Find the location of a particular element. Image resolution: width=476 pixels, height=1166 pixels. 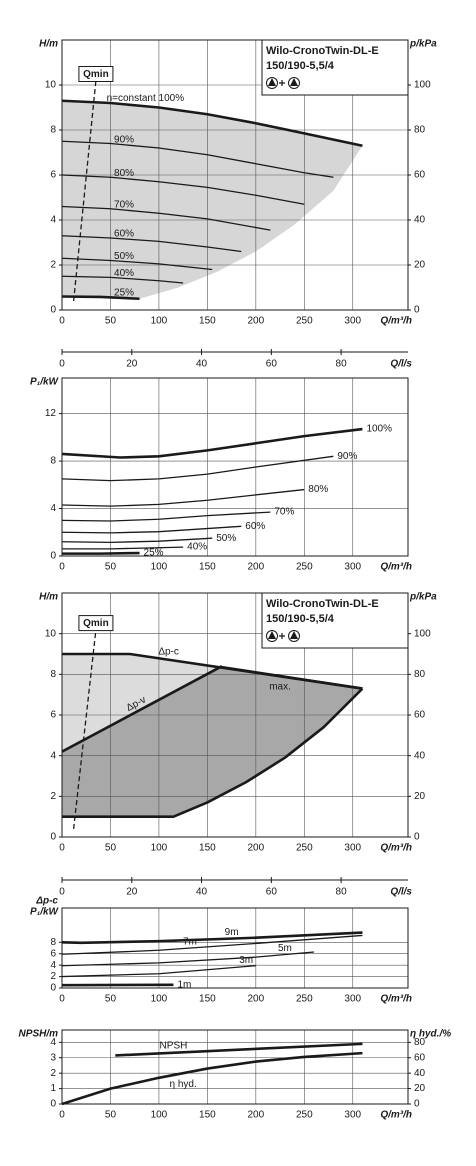

curve-label: 60% is located at coordinates (255, 526).